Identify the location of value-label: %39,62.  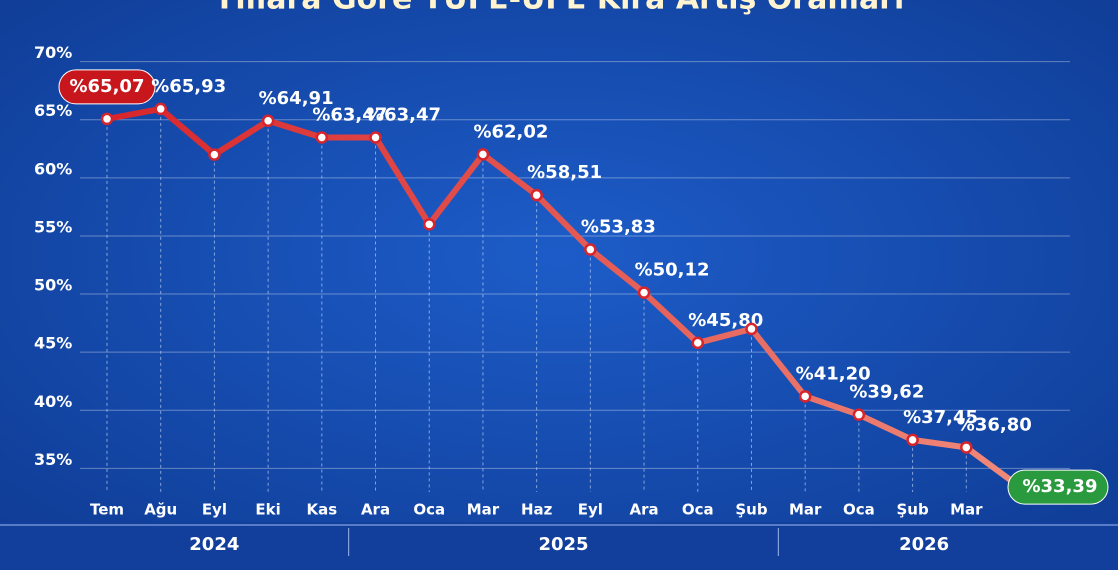
(886, 392).